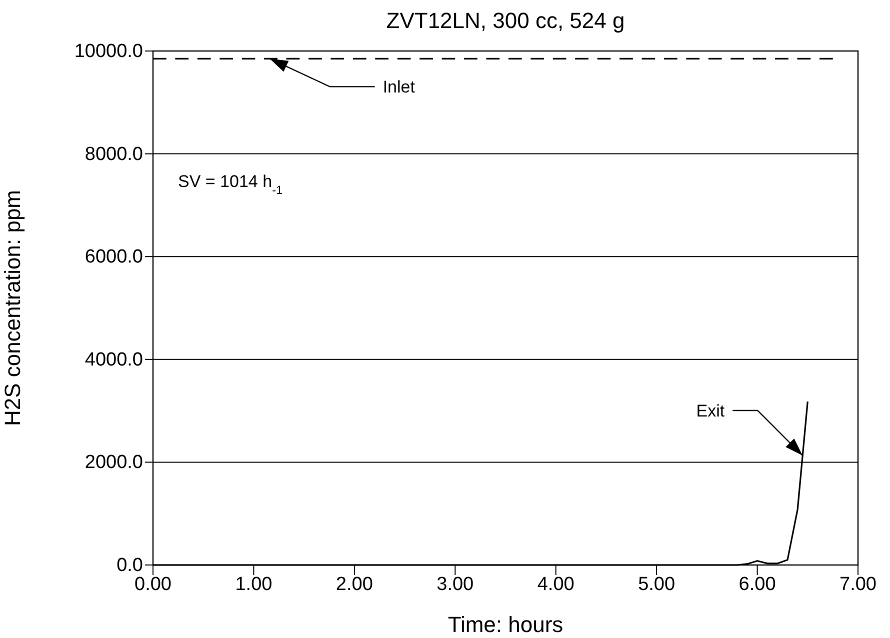 The image size is (890, 638). What do you see at coordinates (253, 584) in the screenshot?
I see `x-tick-label: 1.00` at bounding box center [253, 584].